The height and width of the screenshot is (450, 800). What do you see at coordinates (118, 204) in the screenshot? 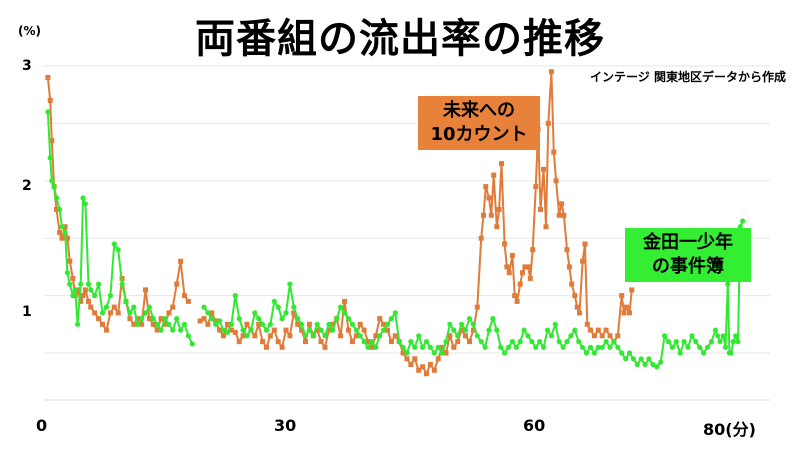
I see `series-line-orange` at bounding box center [118, 204].